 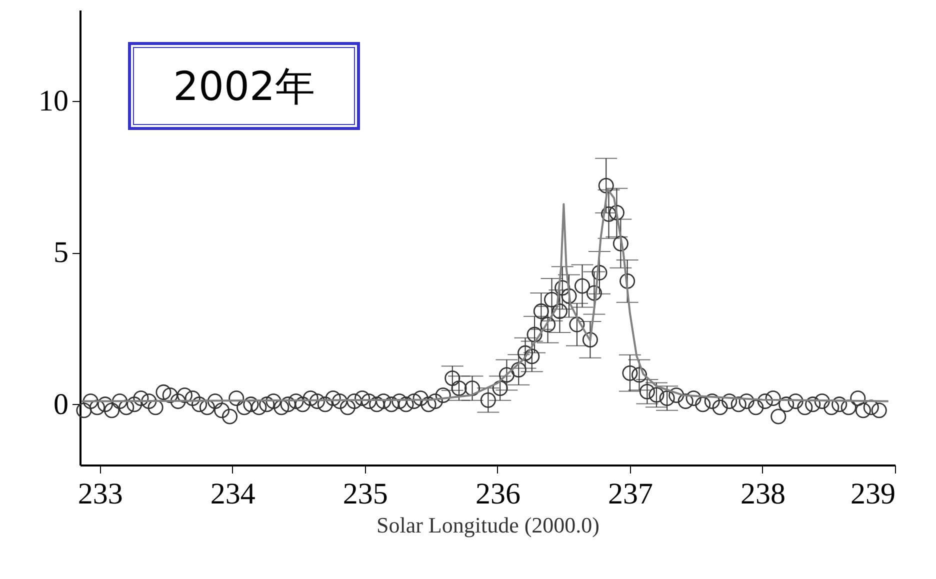 I want to click on y-tick-label: 0, so click(x=61, y=404).